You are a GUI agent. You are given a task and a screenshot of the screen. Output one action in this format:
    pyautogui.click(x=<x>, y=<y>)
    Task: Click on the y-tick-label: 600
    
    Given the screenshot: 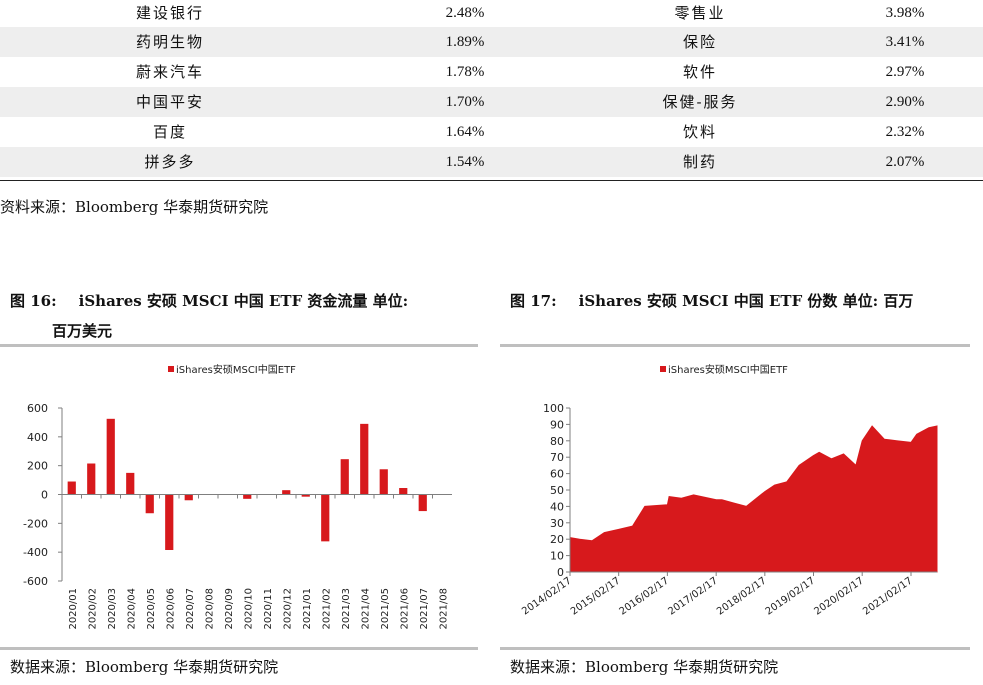 What is the action you would take?
    pyautogui.click(x=37, y=408)
    